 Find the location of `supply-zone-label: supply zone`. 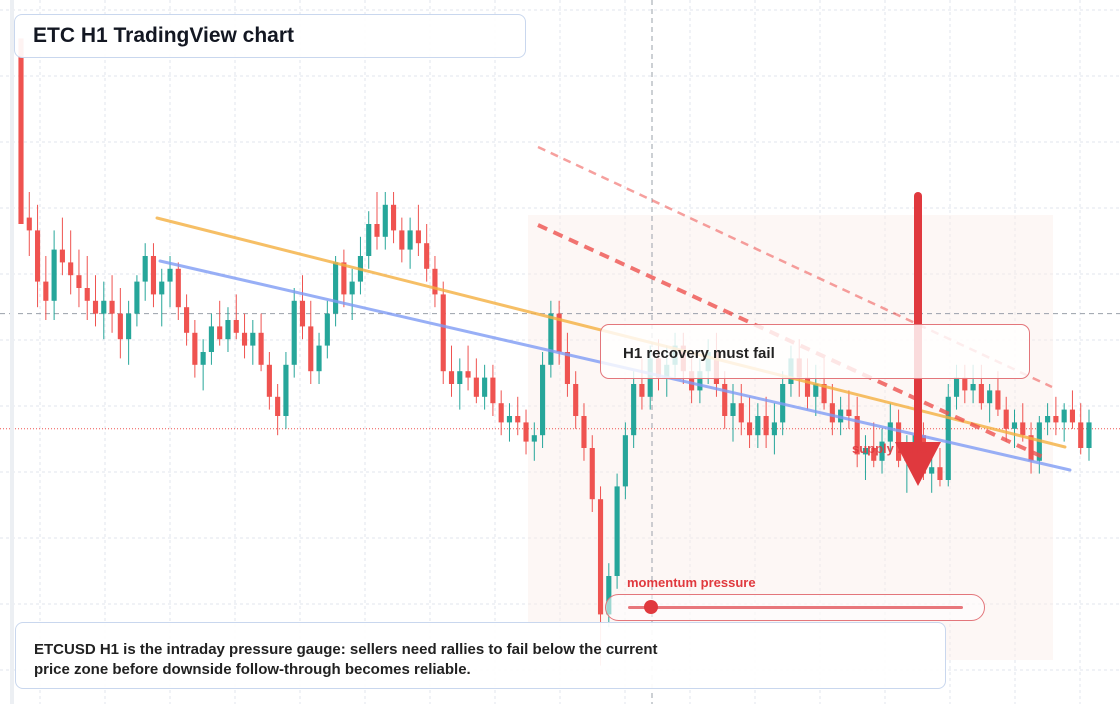

supply-zone-label: supply zone is located at coordinates (890, 448).